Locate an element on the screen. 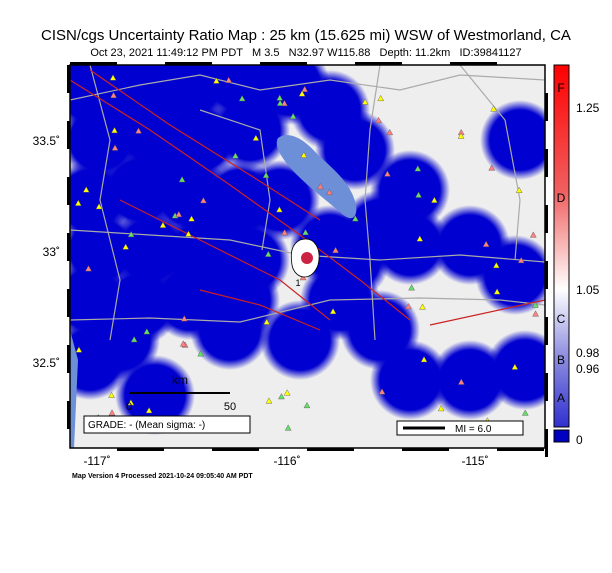  colorbar-tick: 1.05 is located at coordinates (588, 290).